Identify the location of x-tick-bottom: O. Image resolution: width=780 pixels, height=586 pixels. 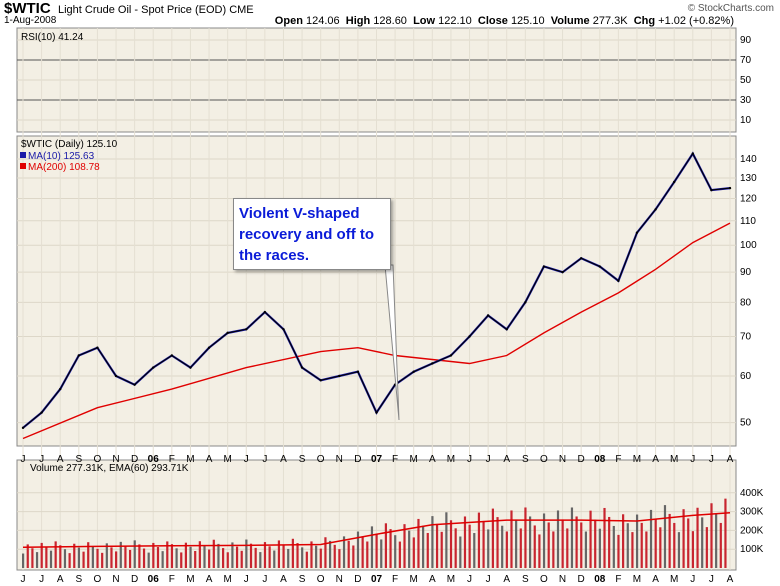
(98, 579).